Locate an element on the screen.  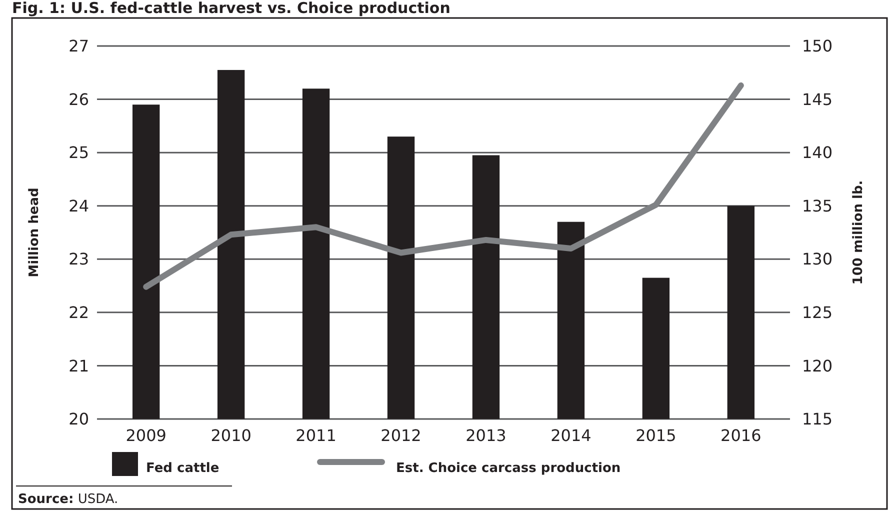
chart-title: Fig. 1: U.S. fed-cattle harvest vs. Choice production is located at coordinates (231, 8).